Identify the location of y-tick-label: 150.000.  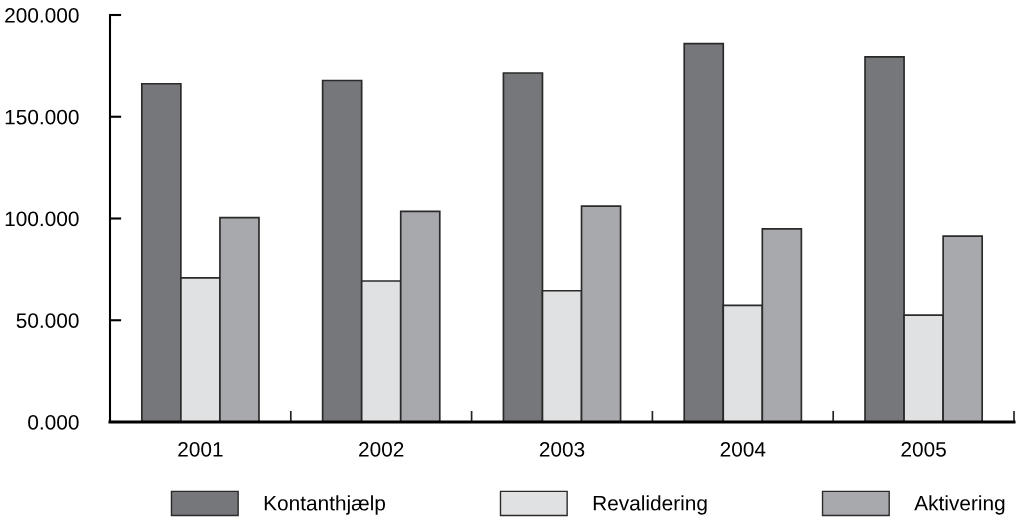
(42, 117).